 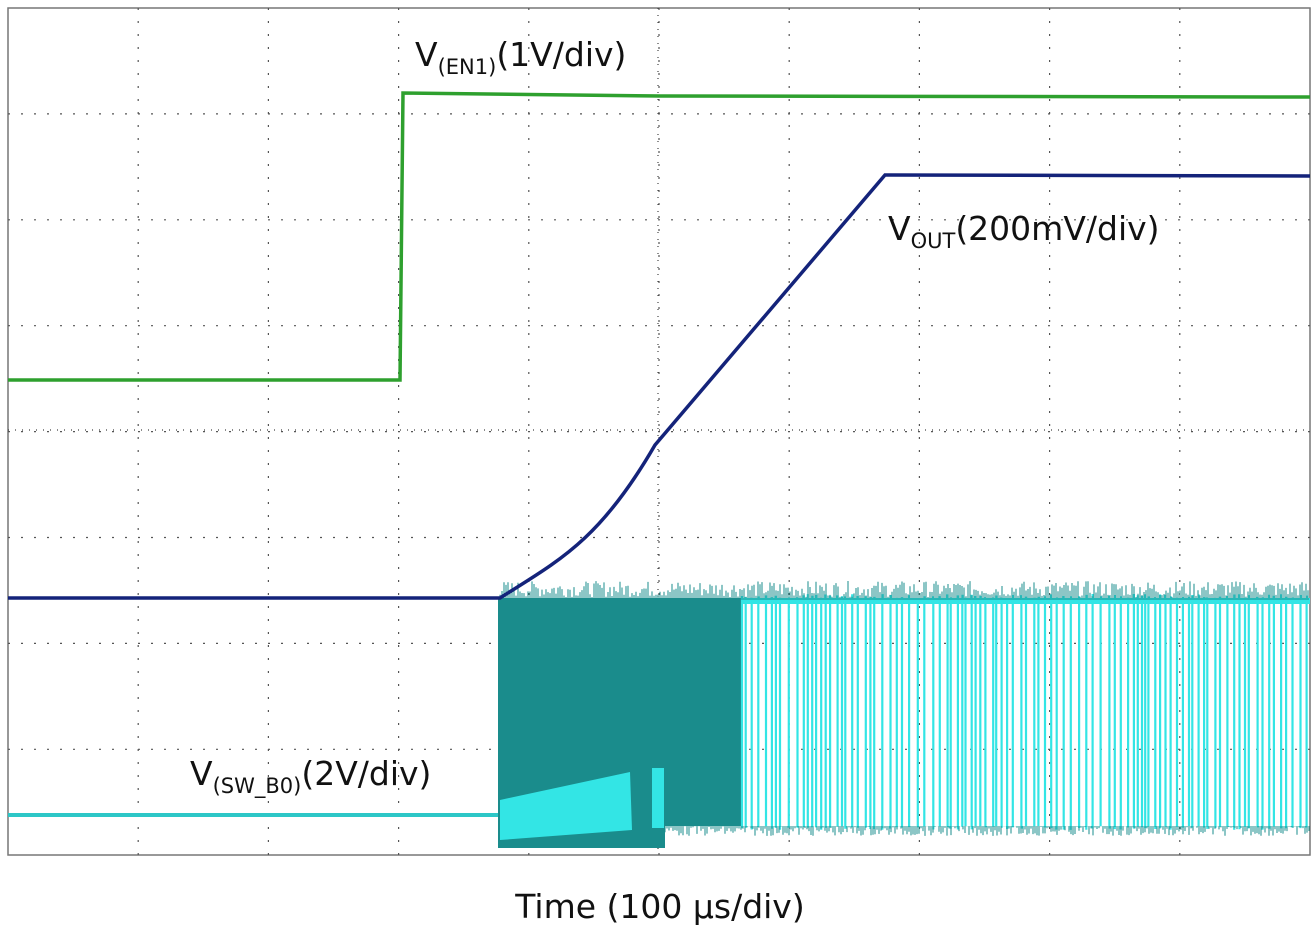 I want to click on sw-ringing-low, so click(x=987, y=831).